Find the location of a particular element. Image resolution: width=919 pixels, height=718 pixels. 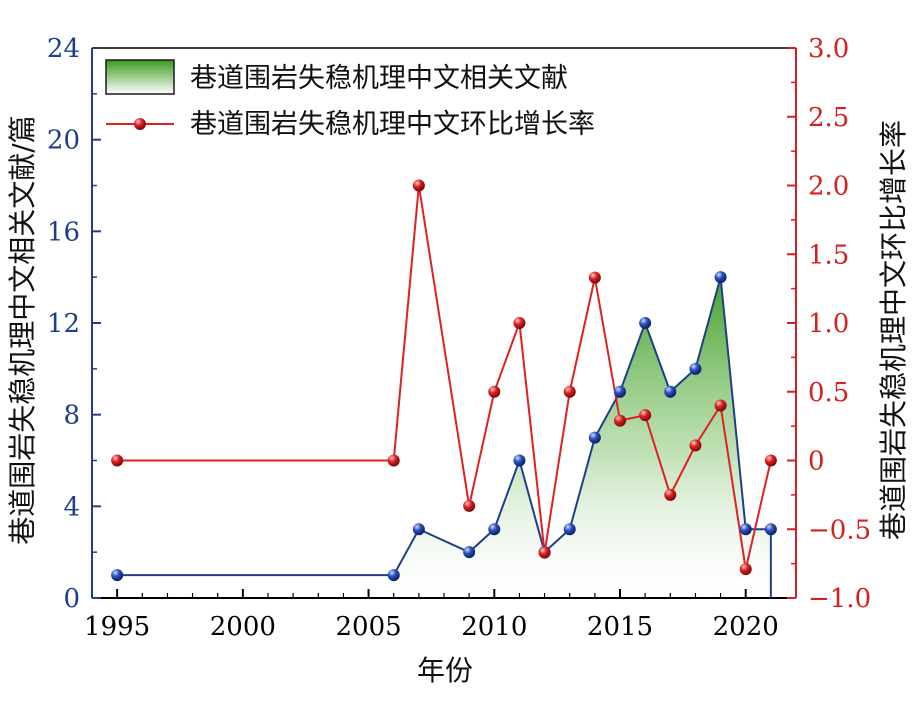

x-tick-label: 2005 is located at coordinates (368, 627).